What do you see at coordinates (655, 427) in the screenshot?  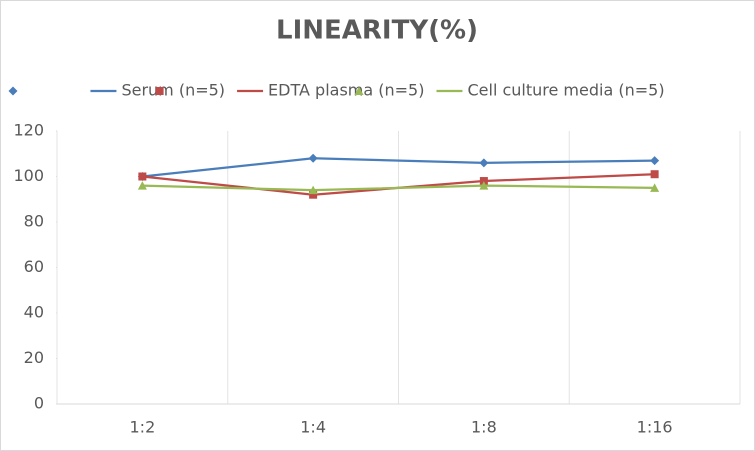 I see `x-tick-label: 1:16` at bounding box center [655, 427].